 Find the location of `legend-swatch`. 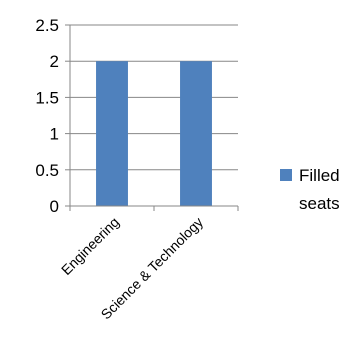

legend-swatch is located at coordinates (286, 175).